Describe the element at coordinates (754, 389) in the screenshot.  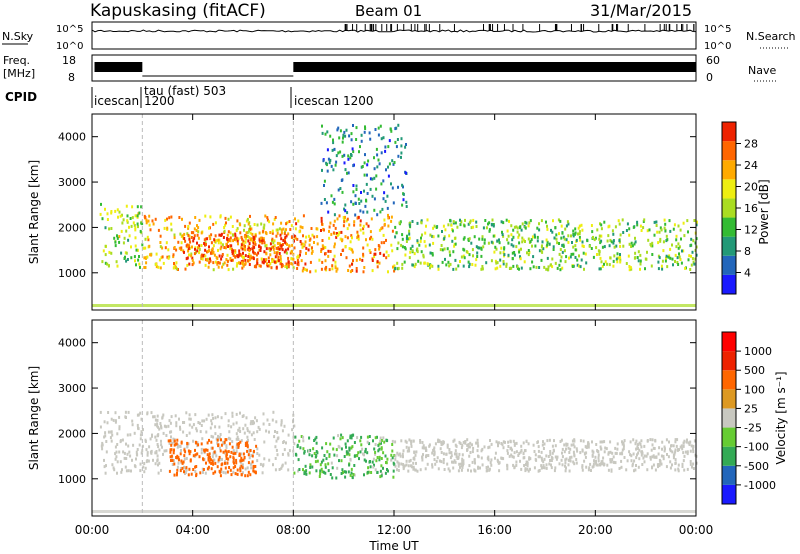
I see `colorbar-tick-label: 100` at that location.